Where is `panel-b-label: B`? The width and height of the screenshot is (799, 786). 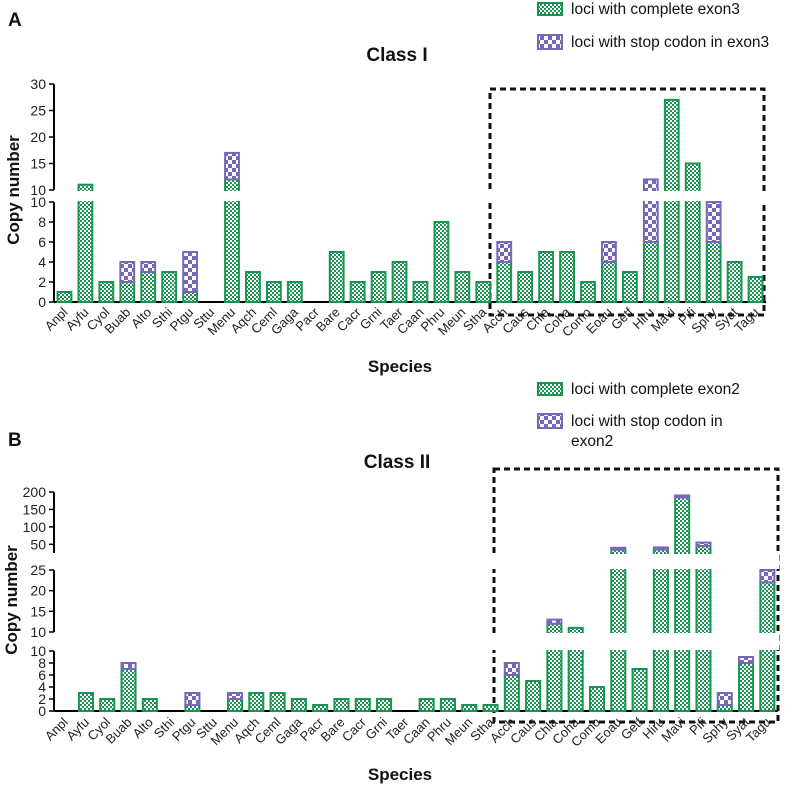 panel-b-label: B is located at coordinates (15, 440).